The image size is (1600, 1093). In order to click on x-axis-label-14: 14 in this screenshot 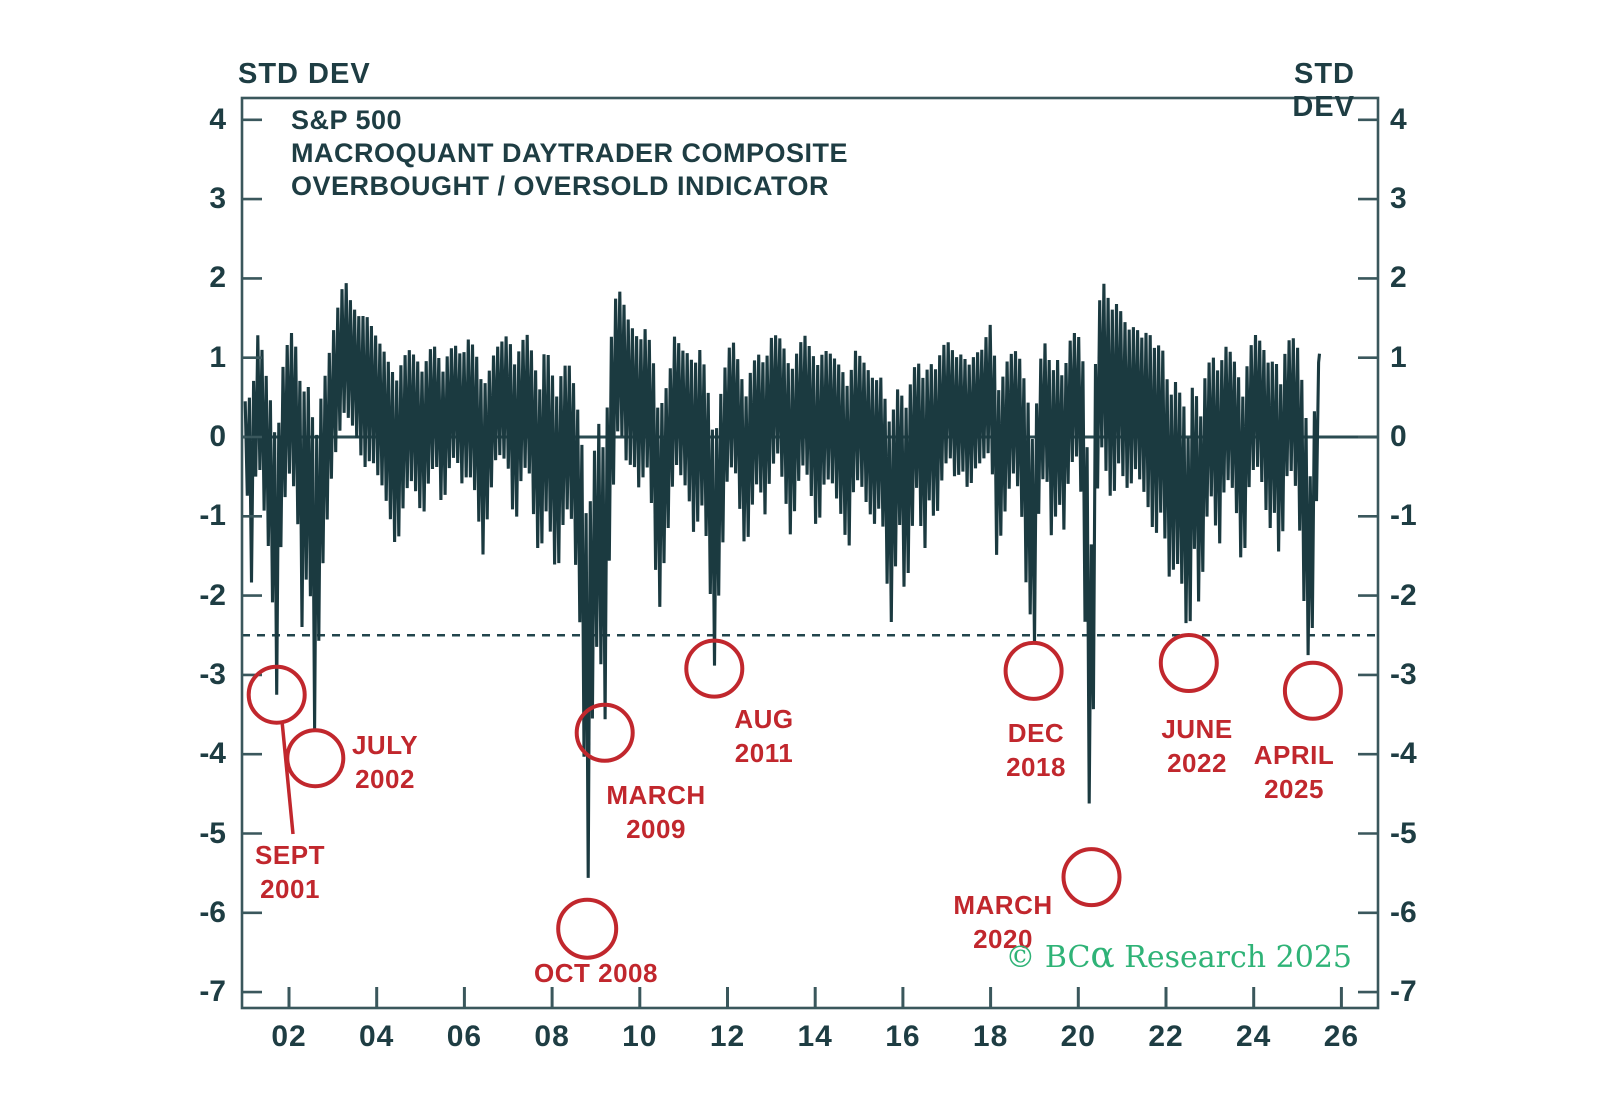, I will do `click(815, 1036)`.